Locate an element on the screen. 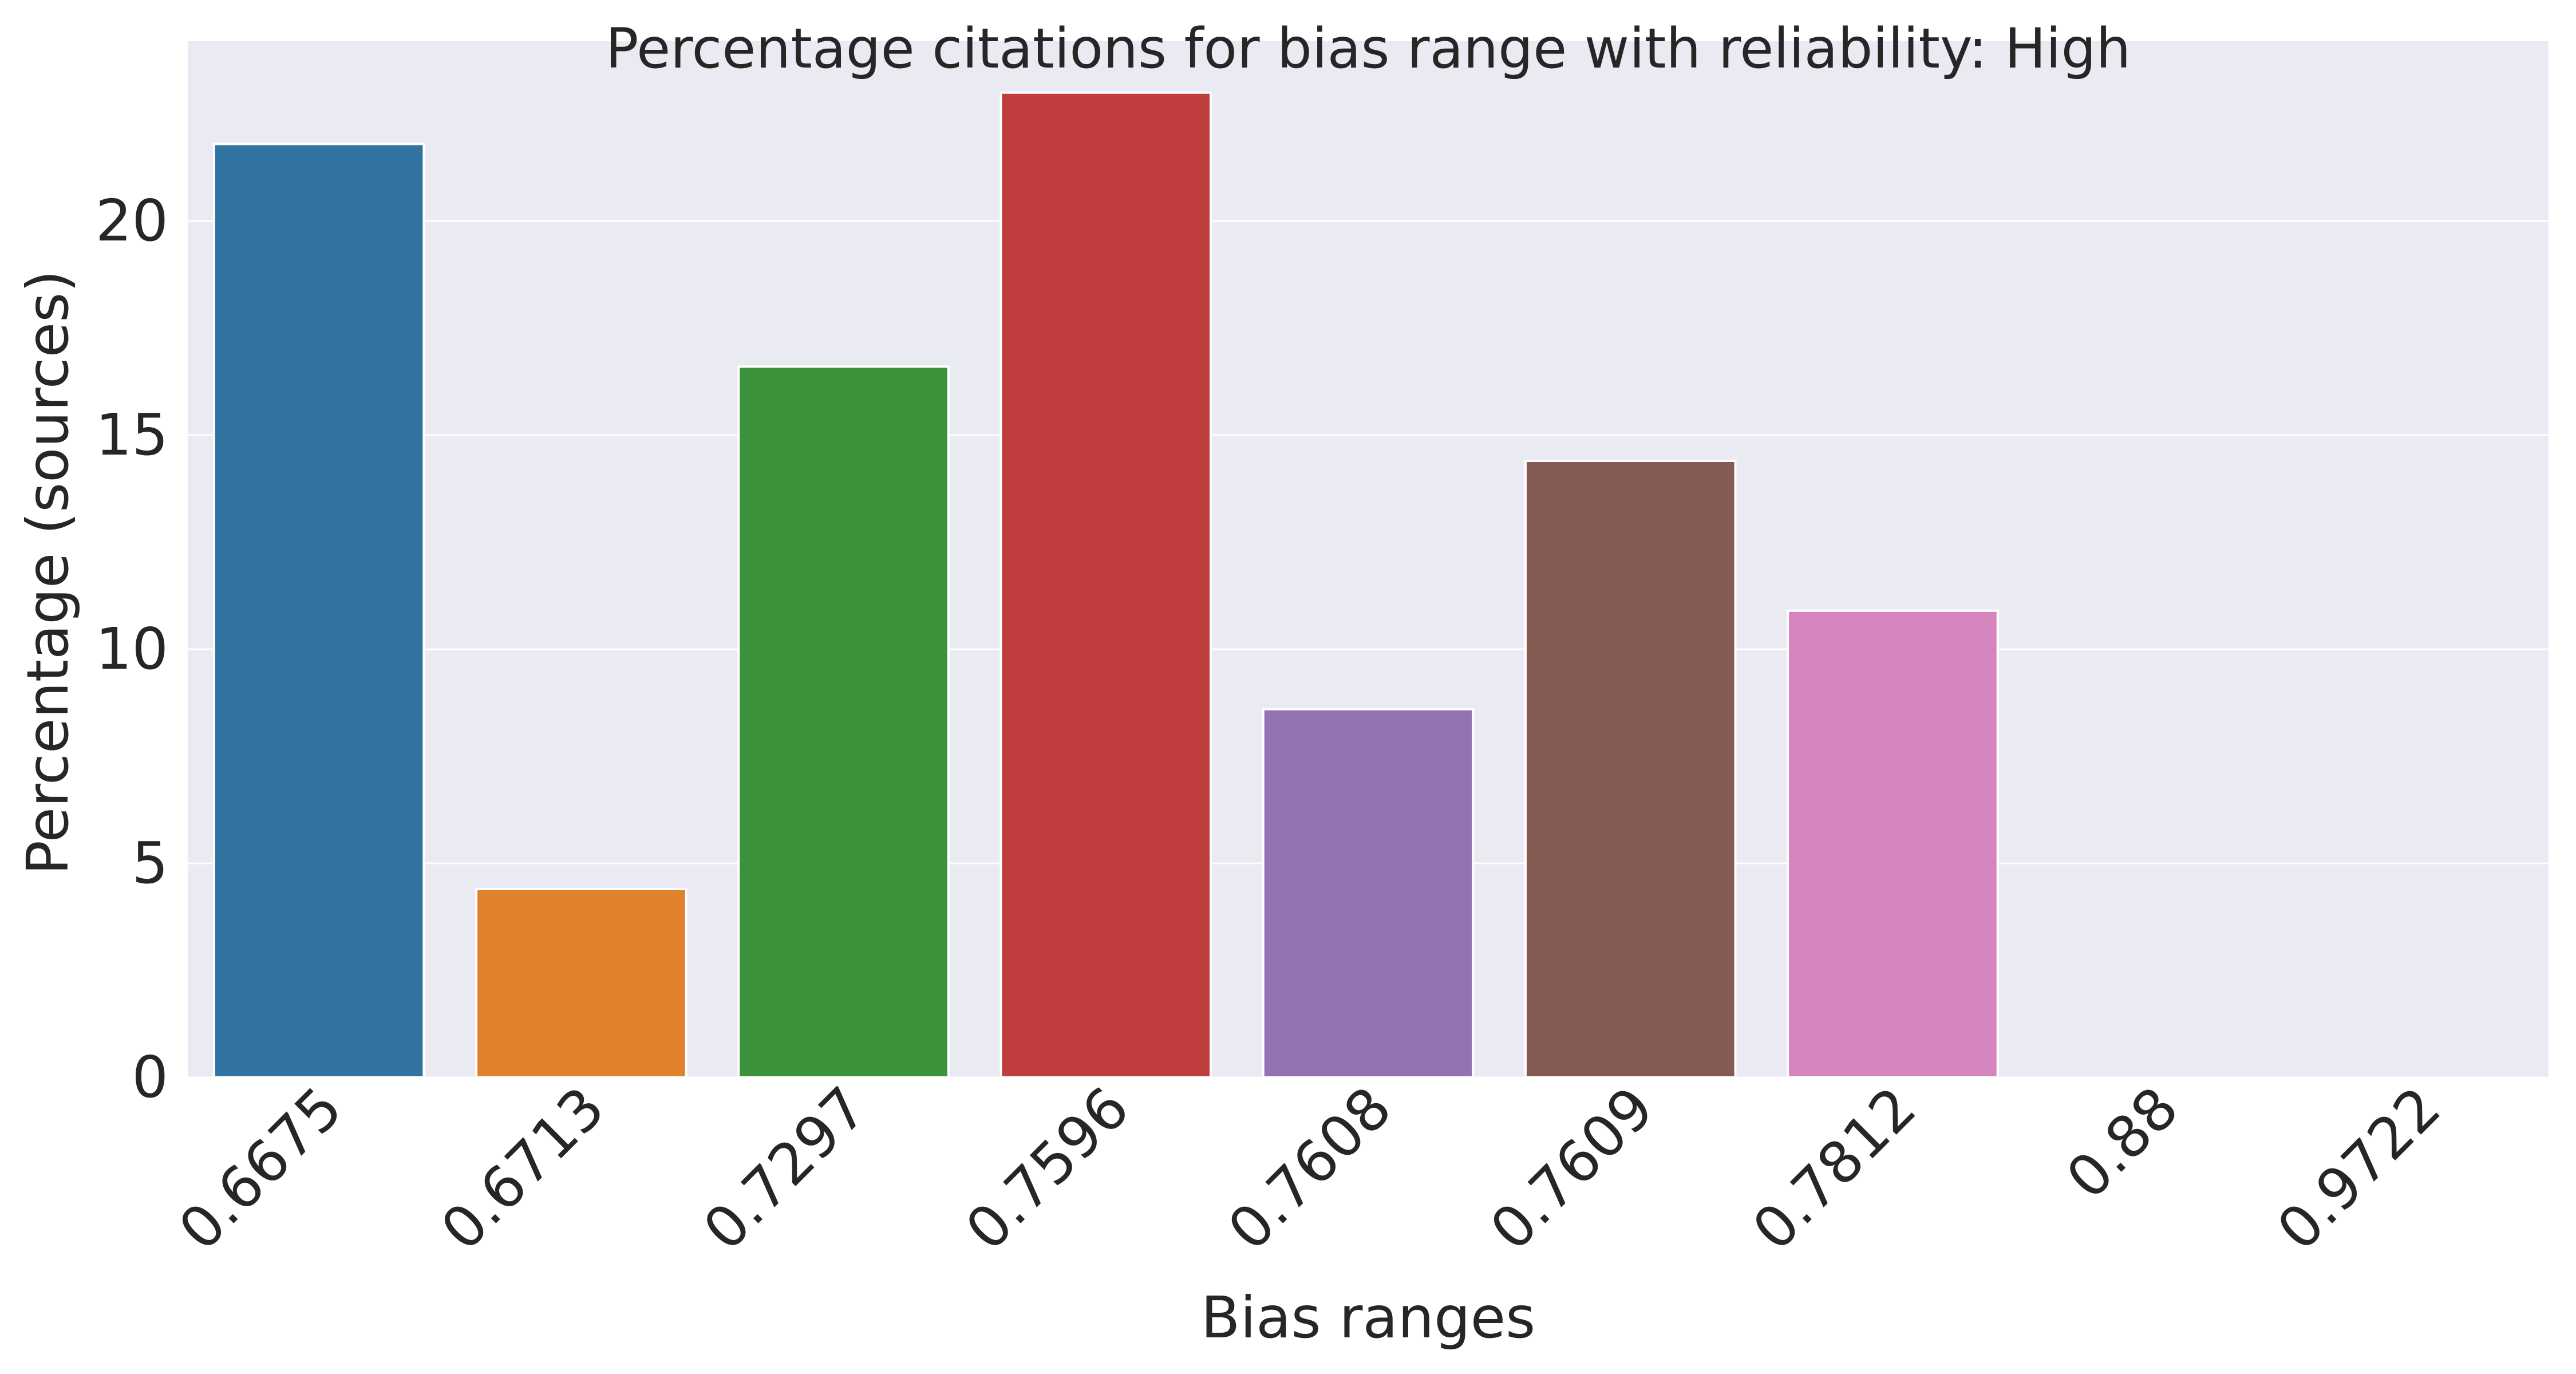  y-axis-label: Percentage (sources) is located at coordinates (47, 572).